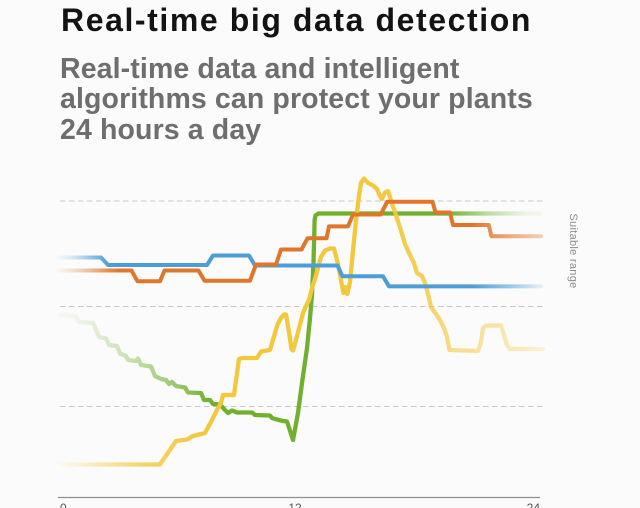  Describe the element at coordinates (573, 250) in the screenshot. I see `svg-text: Suitable range` at that location.